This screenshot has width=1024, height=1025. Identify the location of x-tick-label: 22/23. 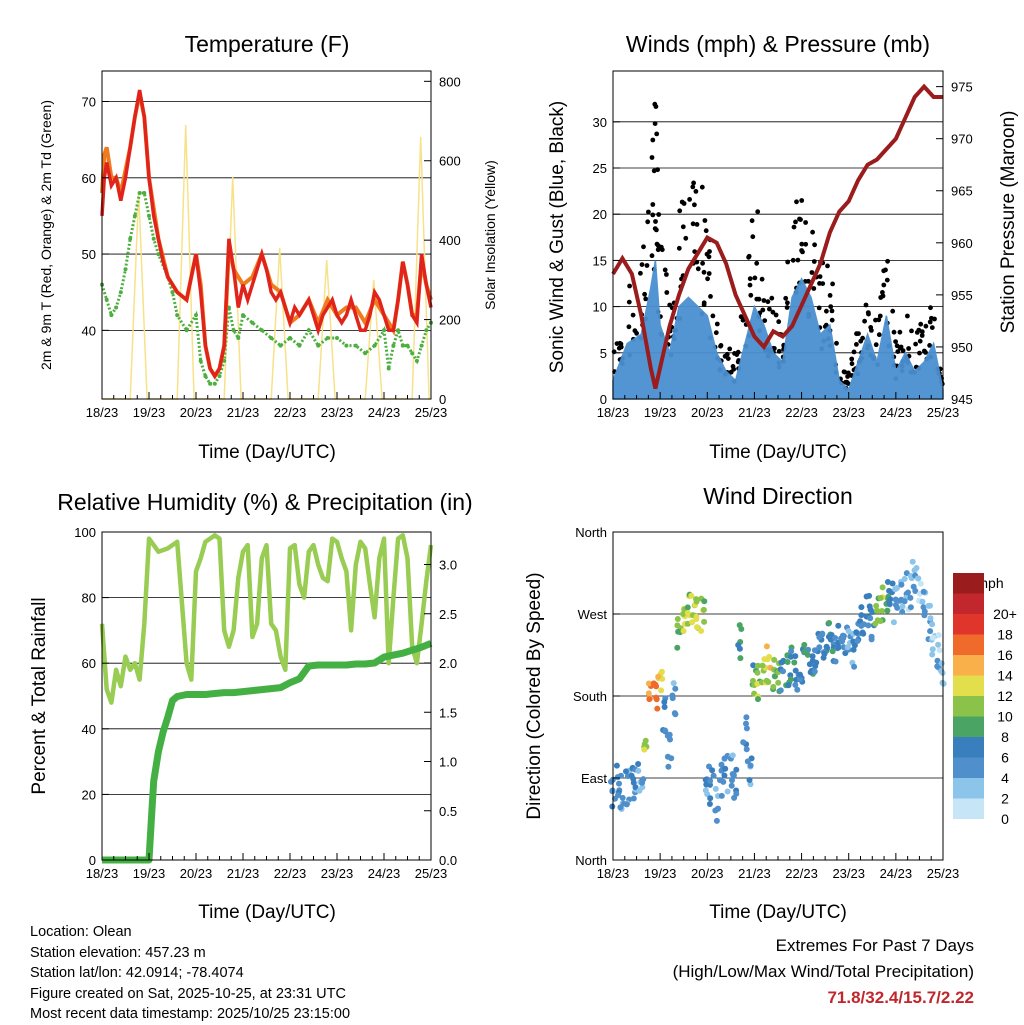
(290, 873).